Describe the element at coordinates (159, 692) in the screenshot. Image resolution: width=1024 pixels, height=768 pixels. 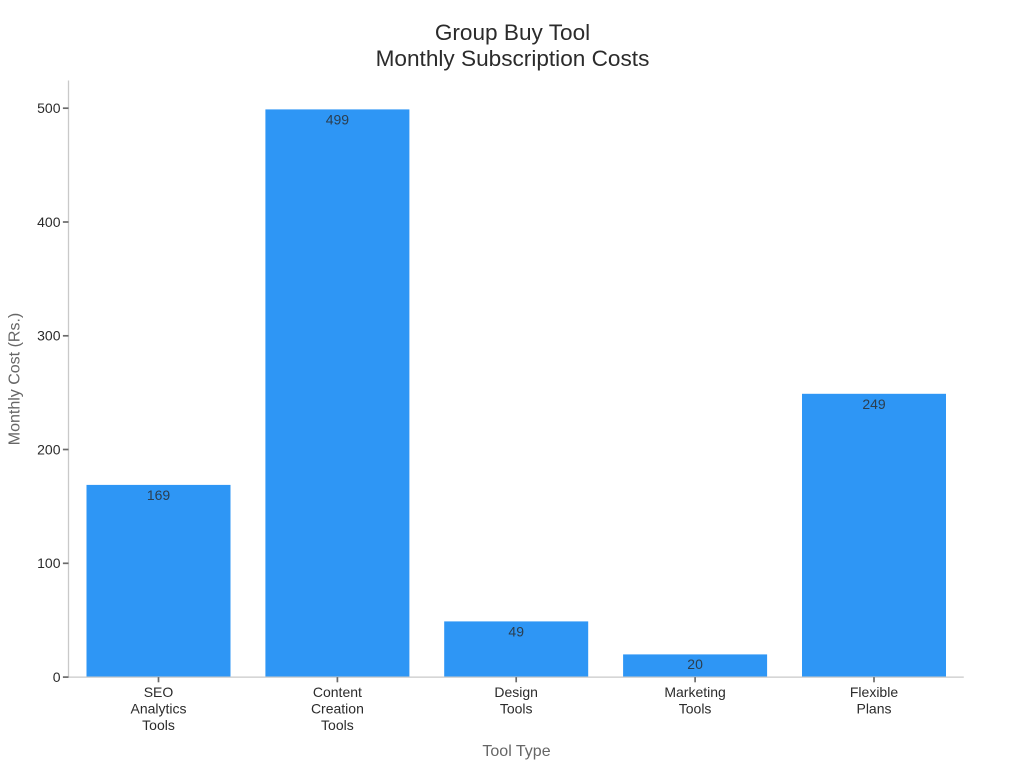
I see `svg-text: SEO` at that location.